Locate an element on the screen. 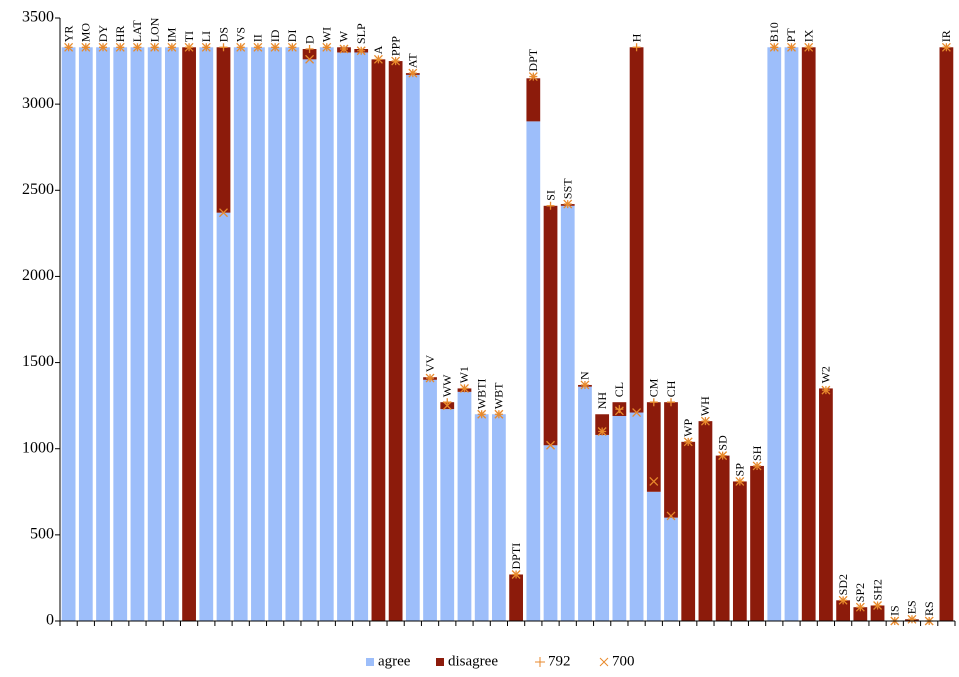 This screenshot has width=959, height=677. category-label: RS is located at coordinates (929, 608).